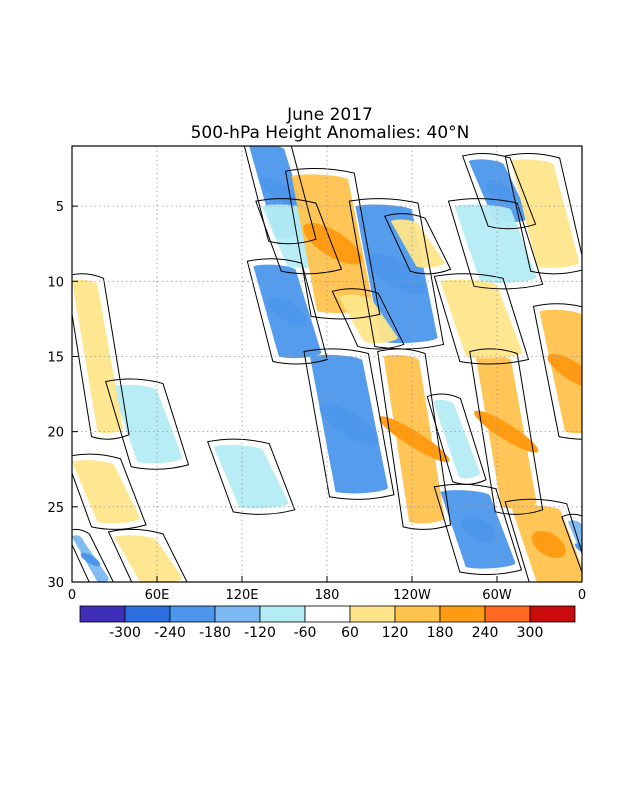 This screenshot has width=618, height=800. Describe the element at coordinates (485, 633) in the screenshot. I see `colorbar-label-8: 240` at that location.